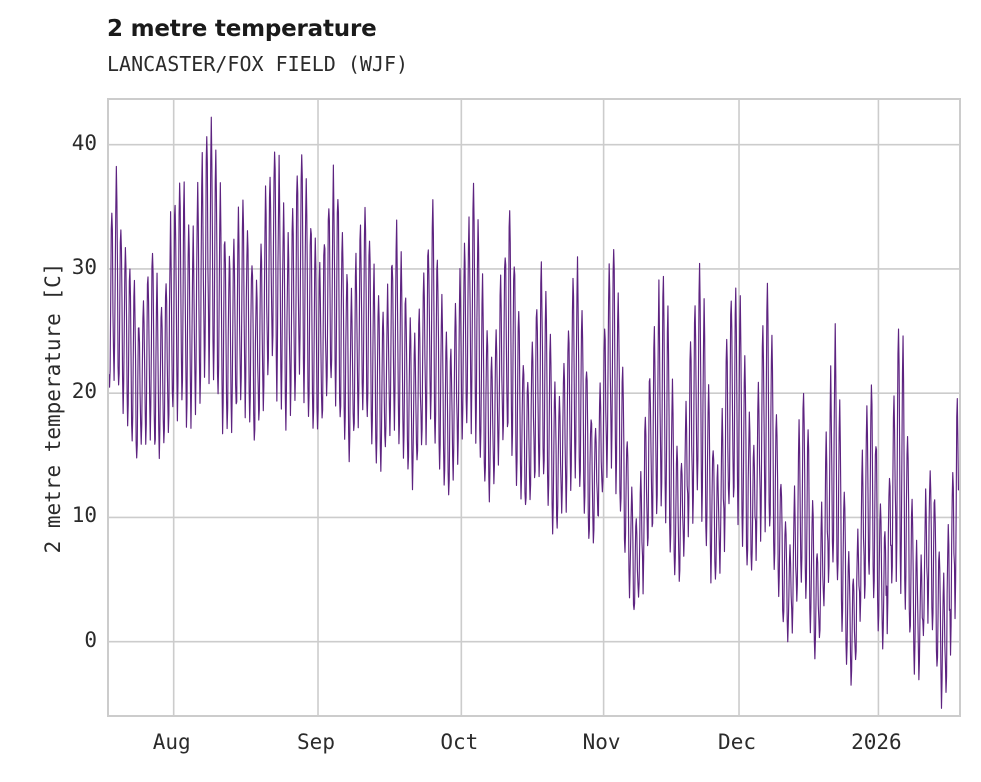 The width and height of the screenshot is (981, 782). I want to click on y-tick-40: 40, so click(84, 142).